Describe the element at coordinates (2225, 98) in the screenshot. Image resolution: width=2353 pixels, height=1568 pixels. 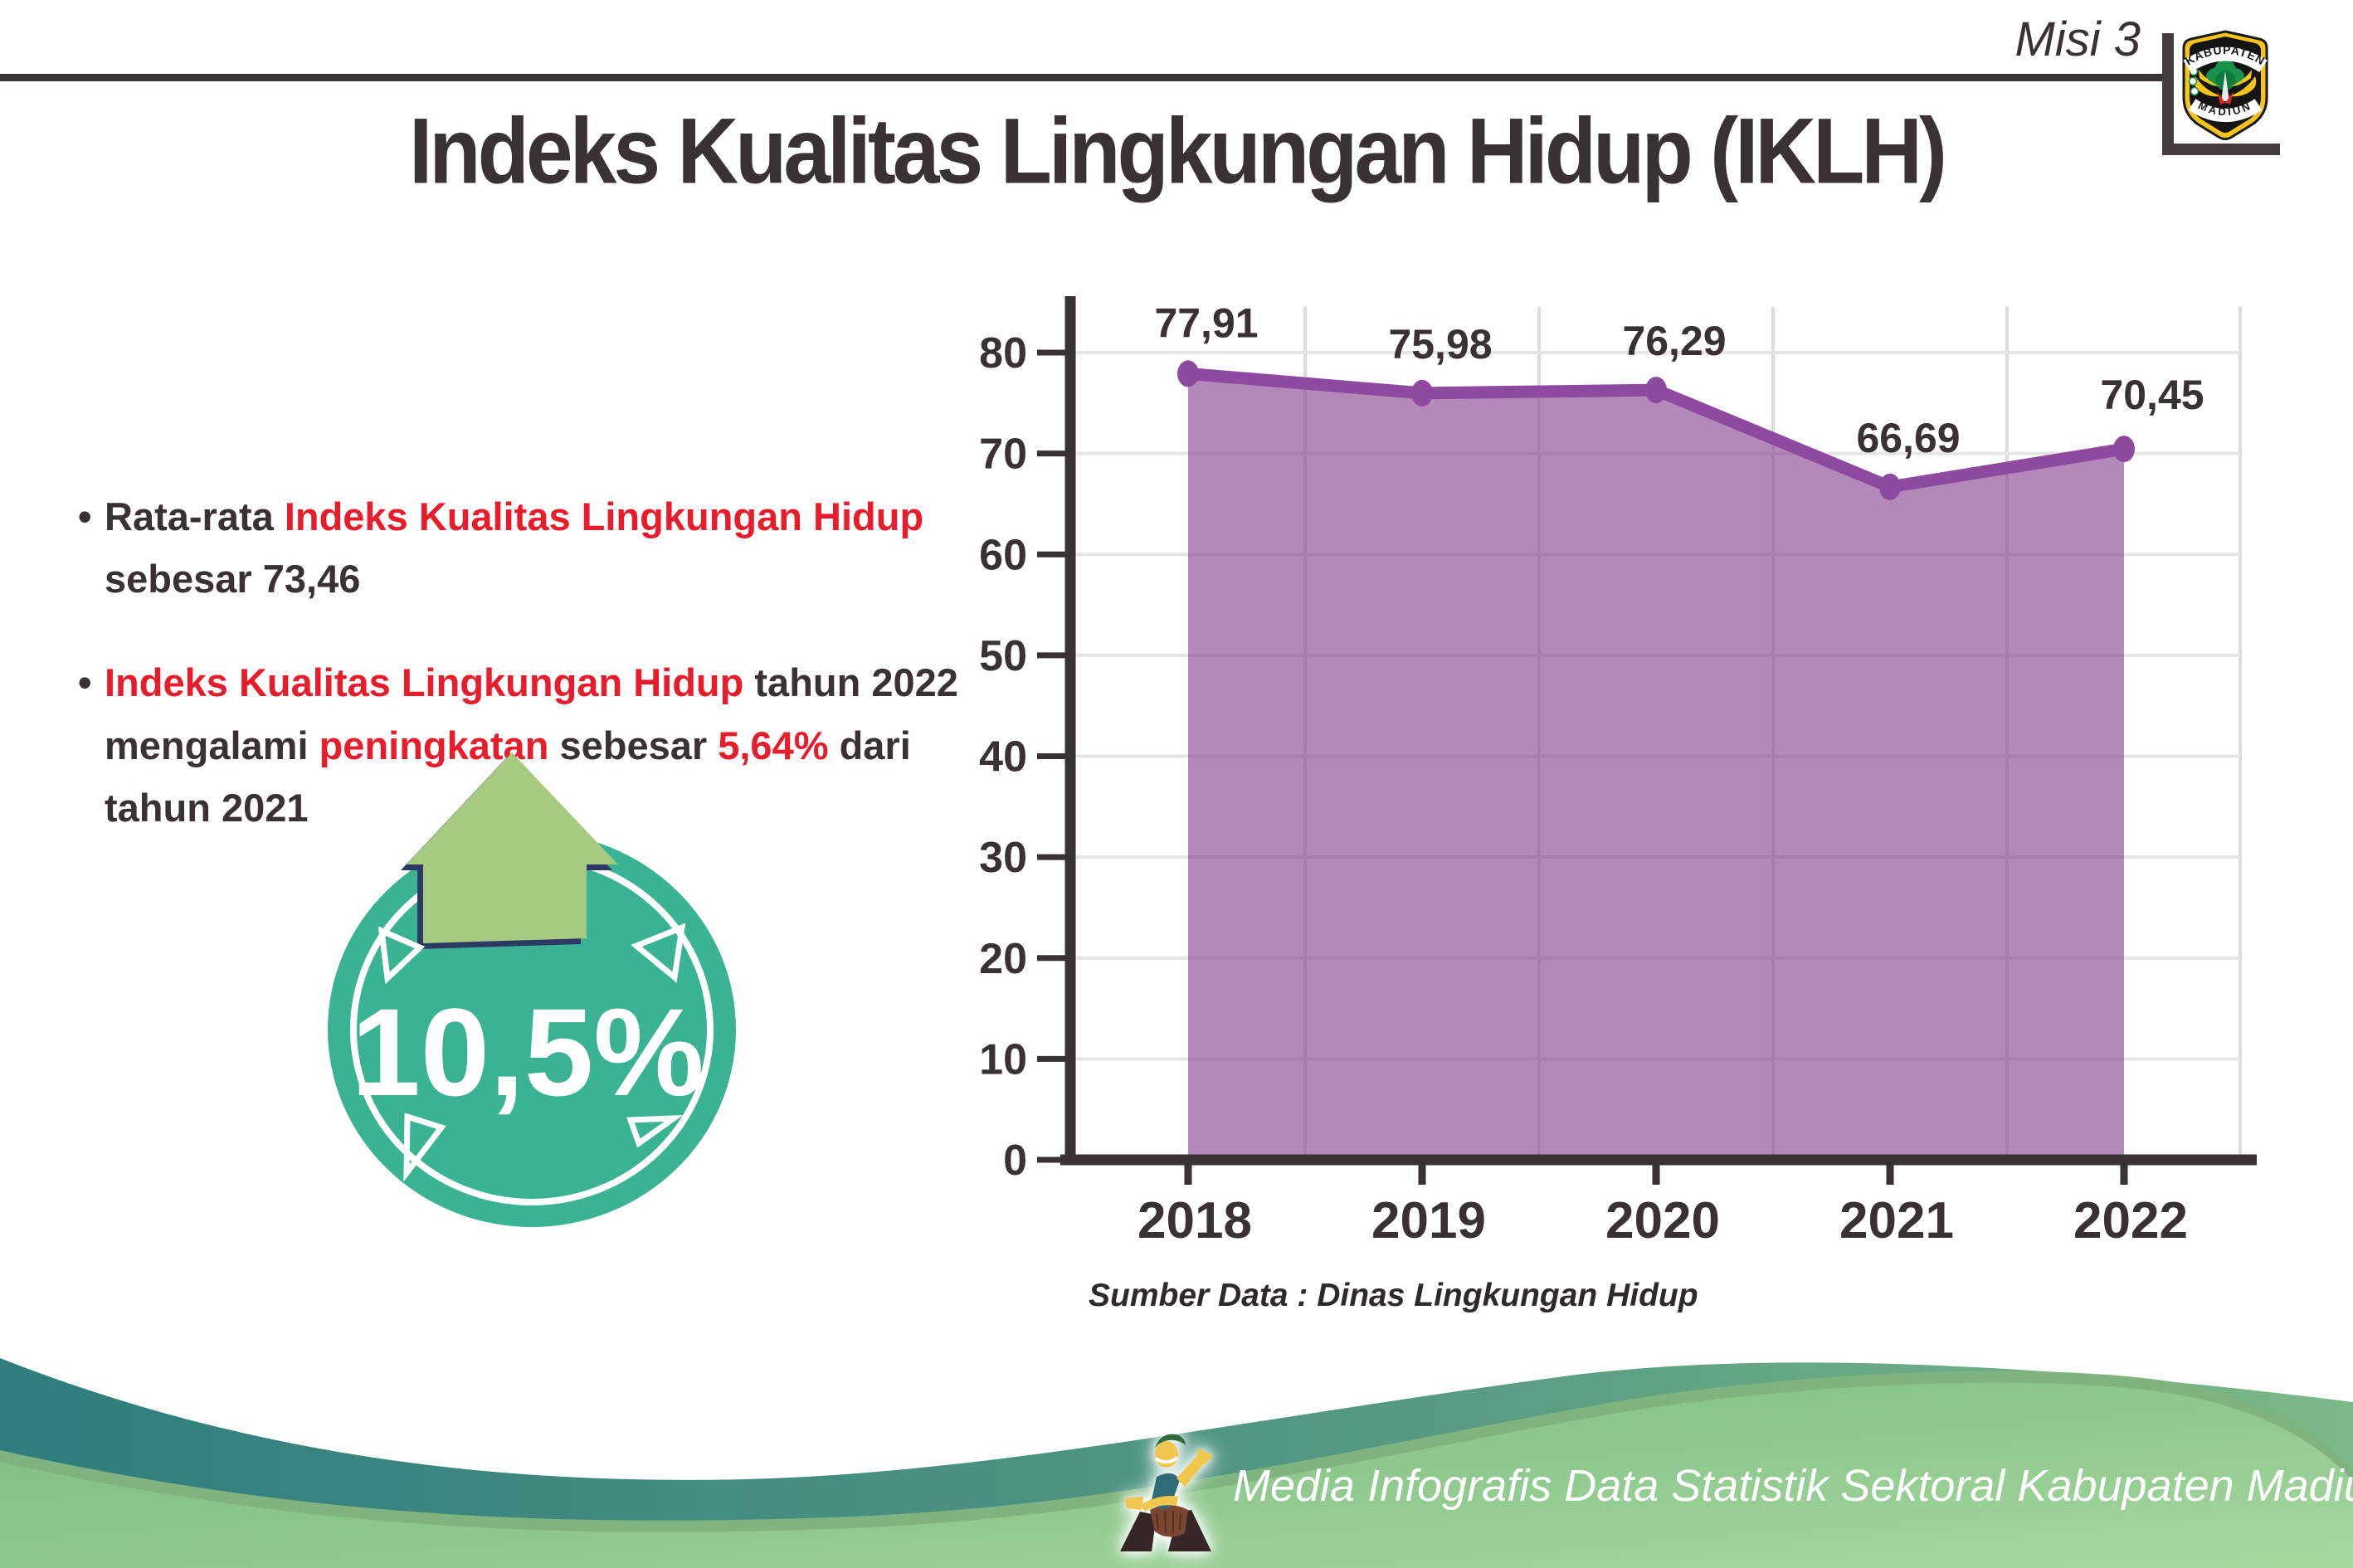
I see `crest-red-accent` at that location.